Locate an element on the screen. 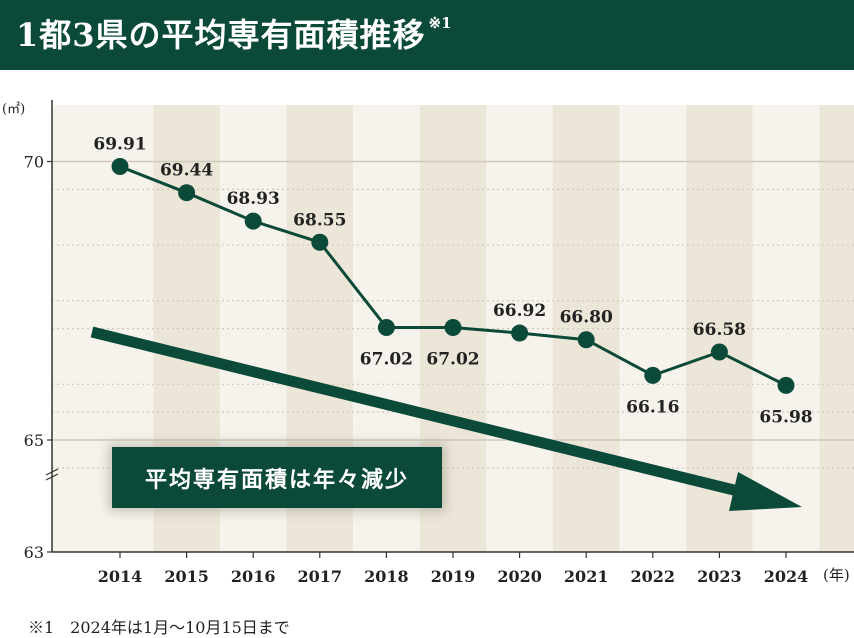 The width and height of the screenshot is (854, 638). data-label: 69.44 is located at coordinates (186, 171).